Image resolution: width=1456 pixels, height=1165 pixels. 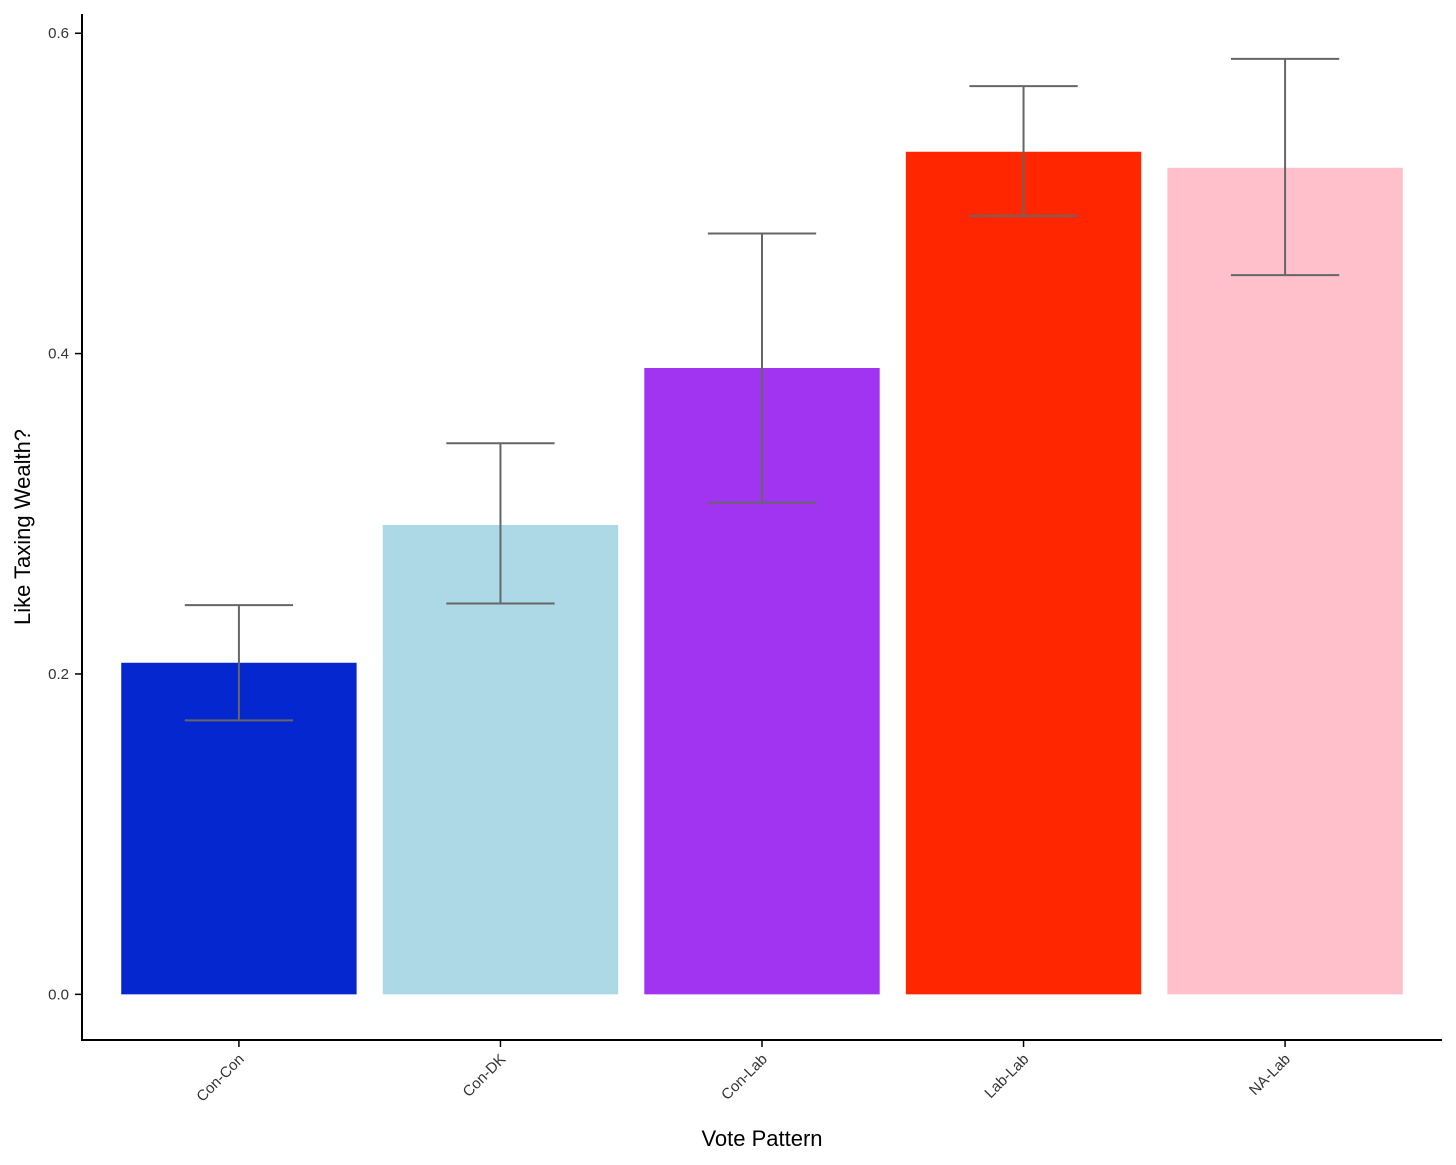 What do you see at coordinates (1270, 1075) in the screenshot?
I see `x-tick-label: NA-Lab` at bounding box center [1270, 1075].